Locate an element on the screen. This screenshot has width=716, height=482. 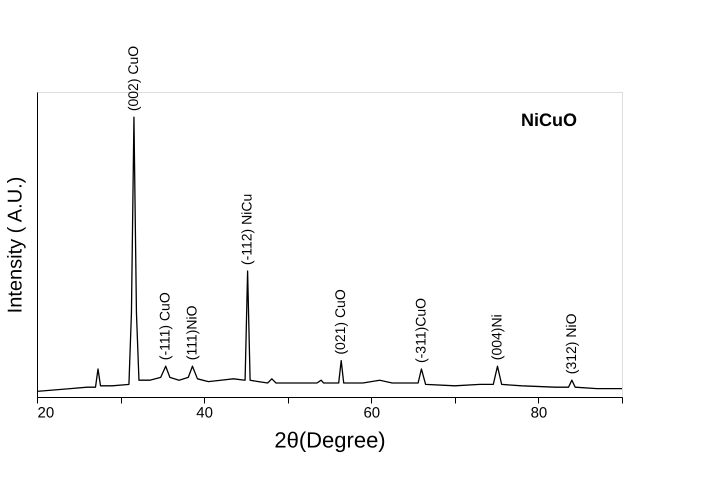
annotation: (002) CuO is located at coordinates (132, 79).